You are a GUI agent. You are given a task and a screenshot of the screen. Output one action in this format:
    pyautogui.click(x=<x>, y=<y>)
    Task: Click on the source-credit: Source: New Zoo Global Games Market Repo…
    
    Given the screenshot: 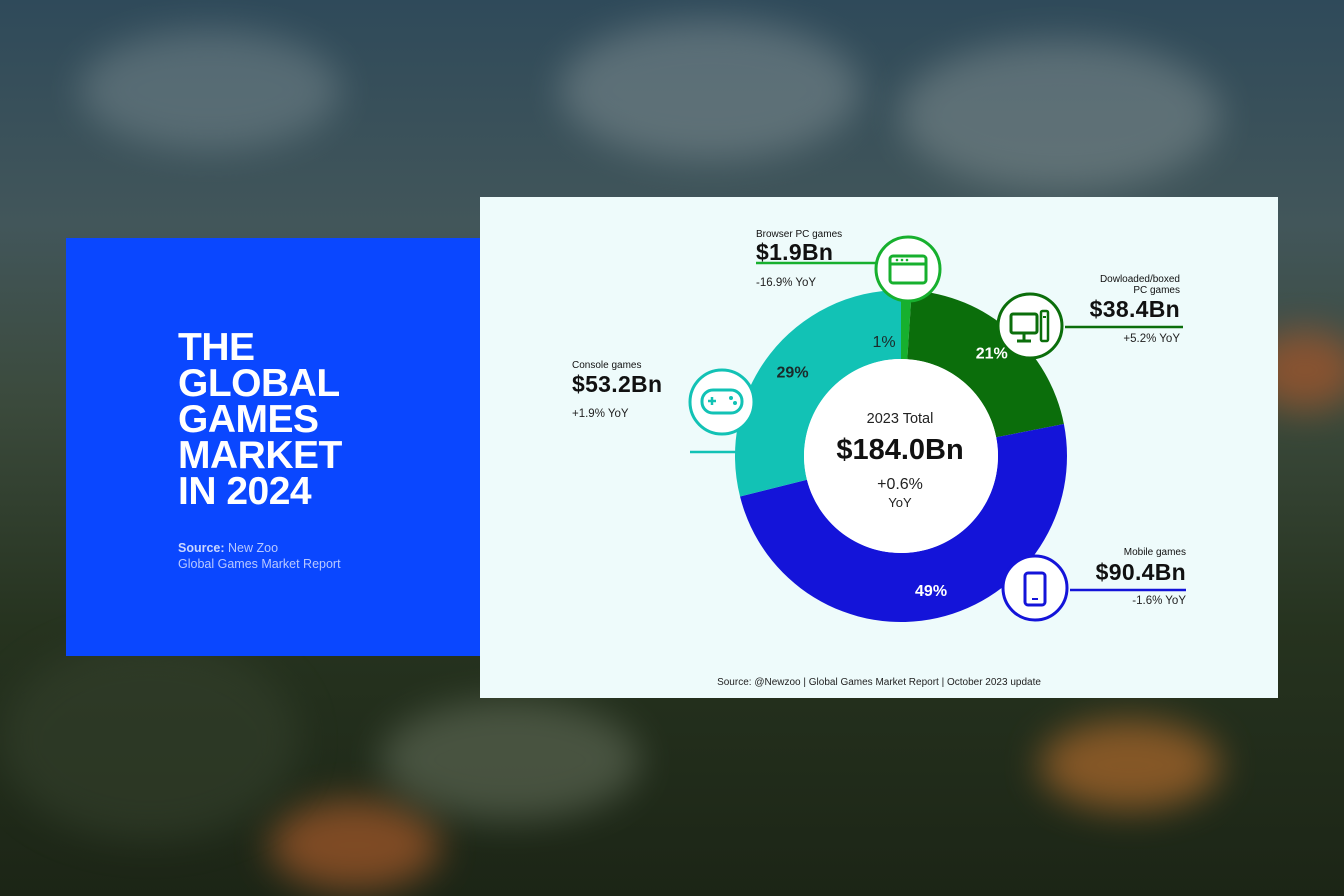 What is the action you would take?
    pyautogui.click(x=259, y=556)
    